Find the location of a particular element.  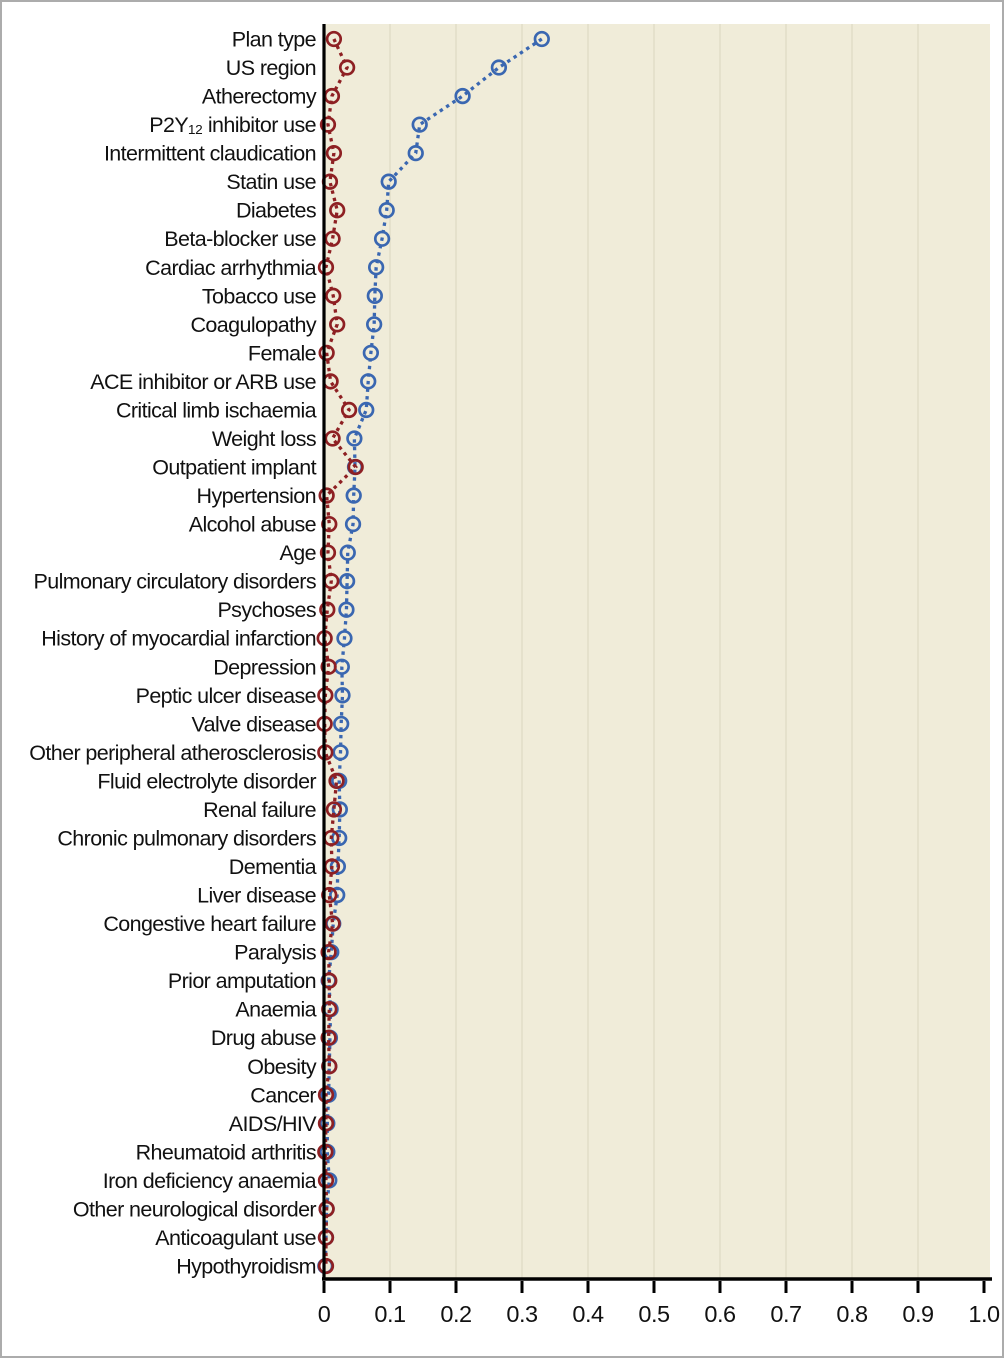

category-label-other-peripheral-atherosclerosis: Other peripheral atherosclerosis is located at coordinates (172, 753).